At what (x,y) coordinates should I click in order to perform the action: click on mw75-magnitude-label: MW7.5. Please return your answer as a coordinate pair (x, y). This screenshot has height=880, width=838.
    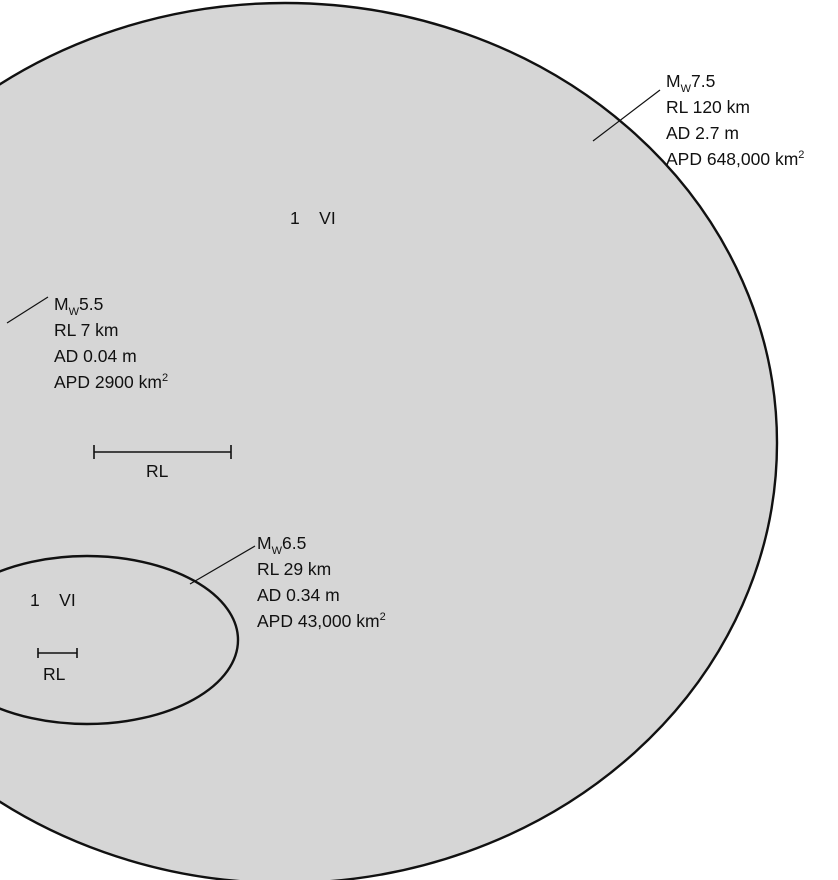
    Looking at the image, I should click on (690, 83).